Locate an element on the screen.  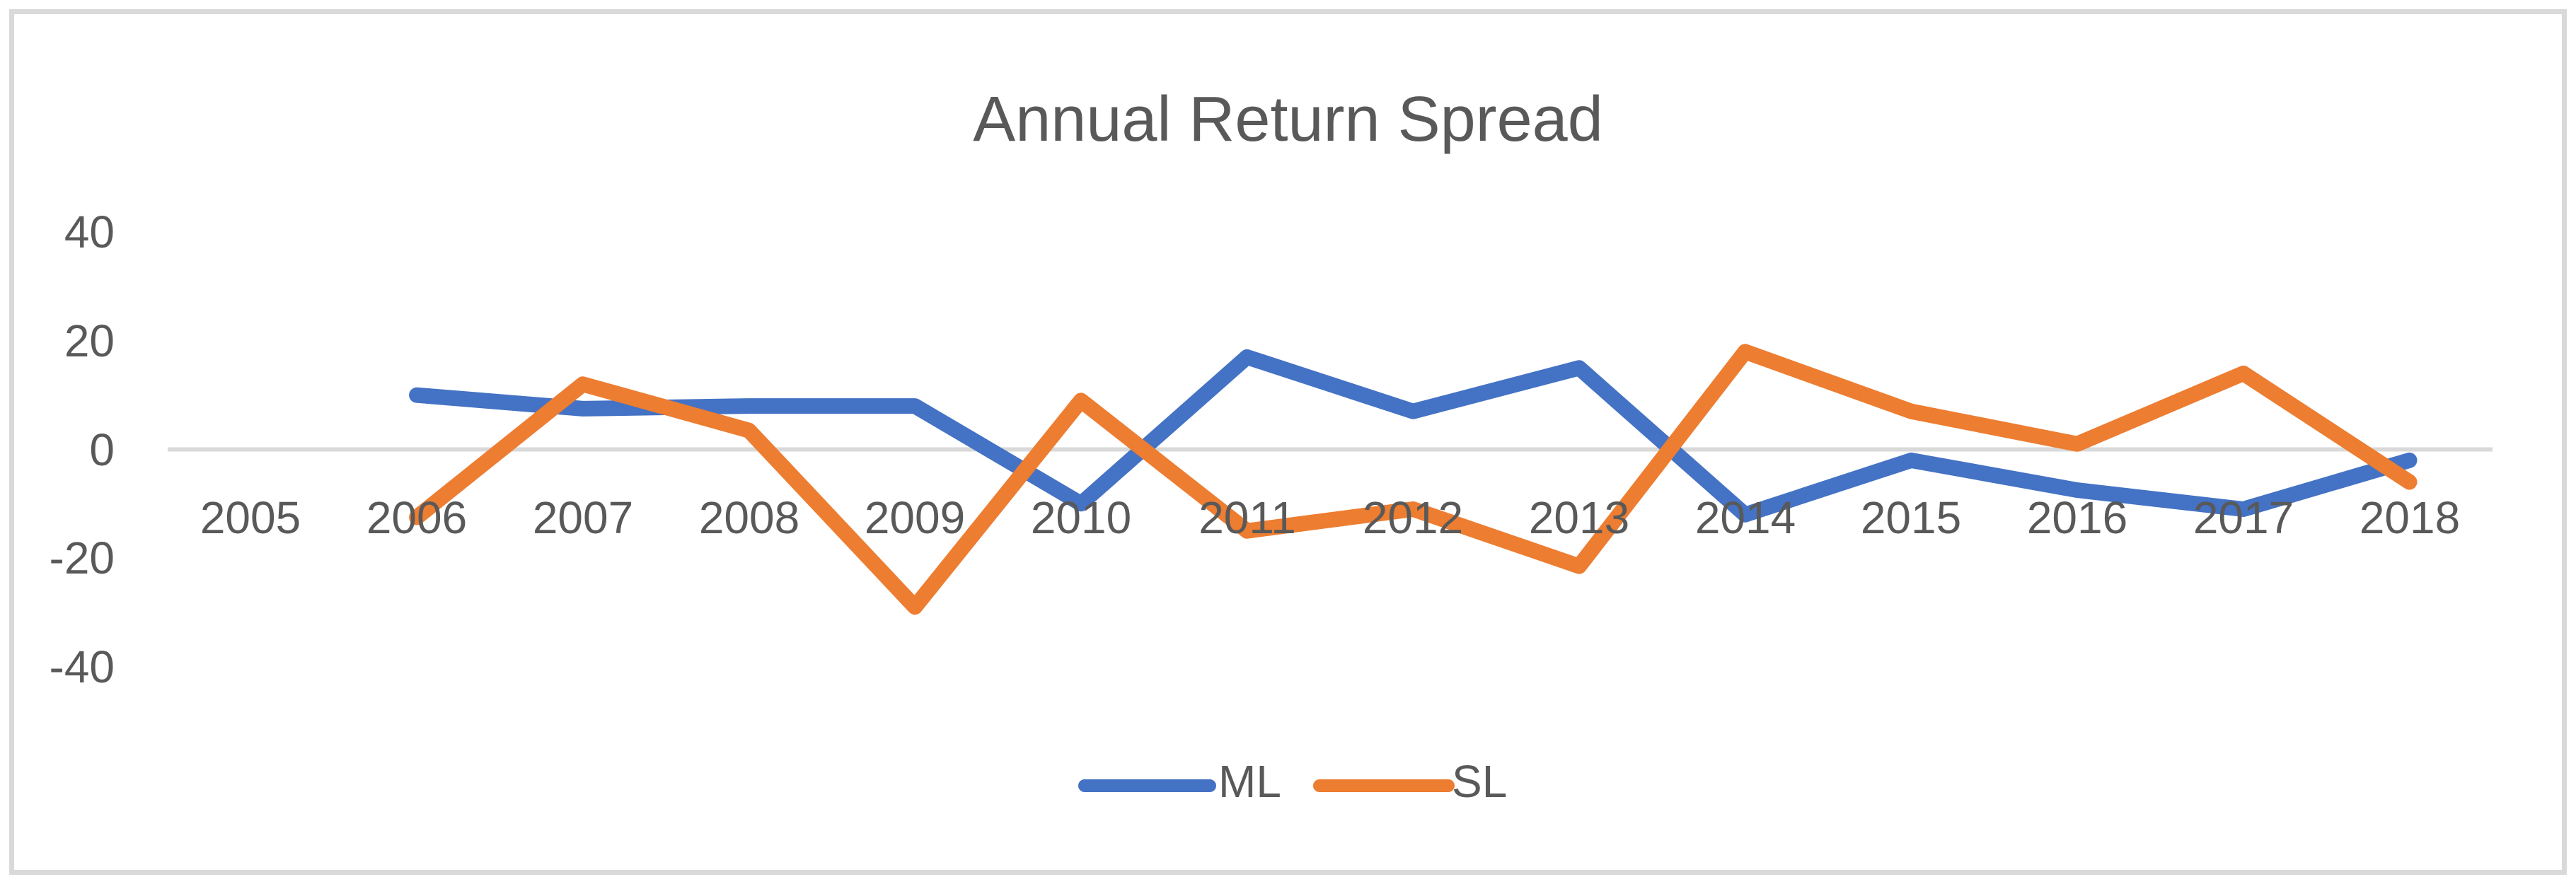
x-tick-label: 2009 is located at coordinates (915, 518).